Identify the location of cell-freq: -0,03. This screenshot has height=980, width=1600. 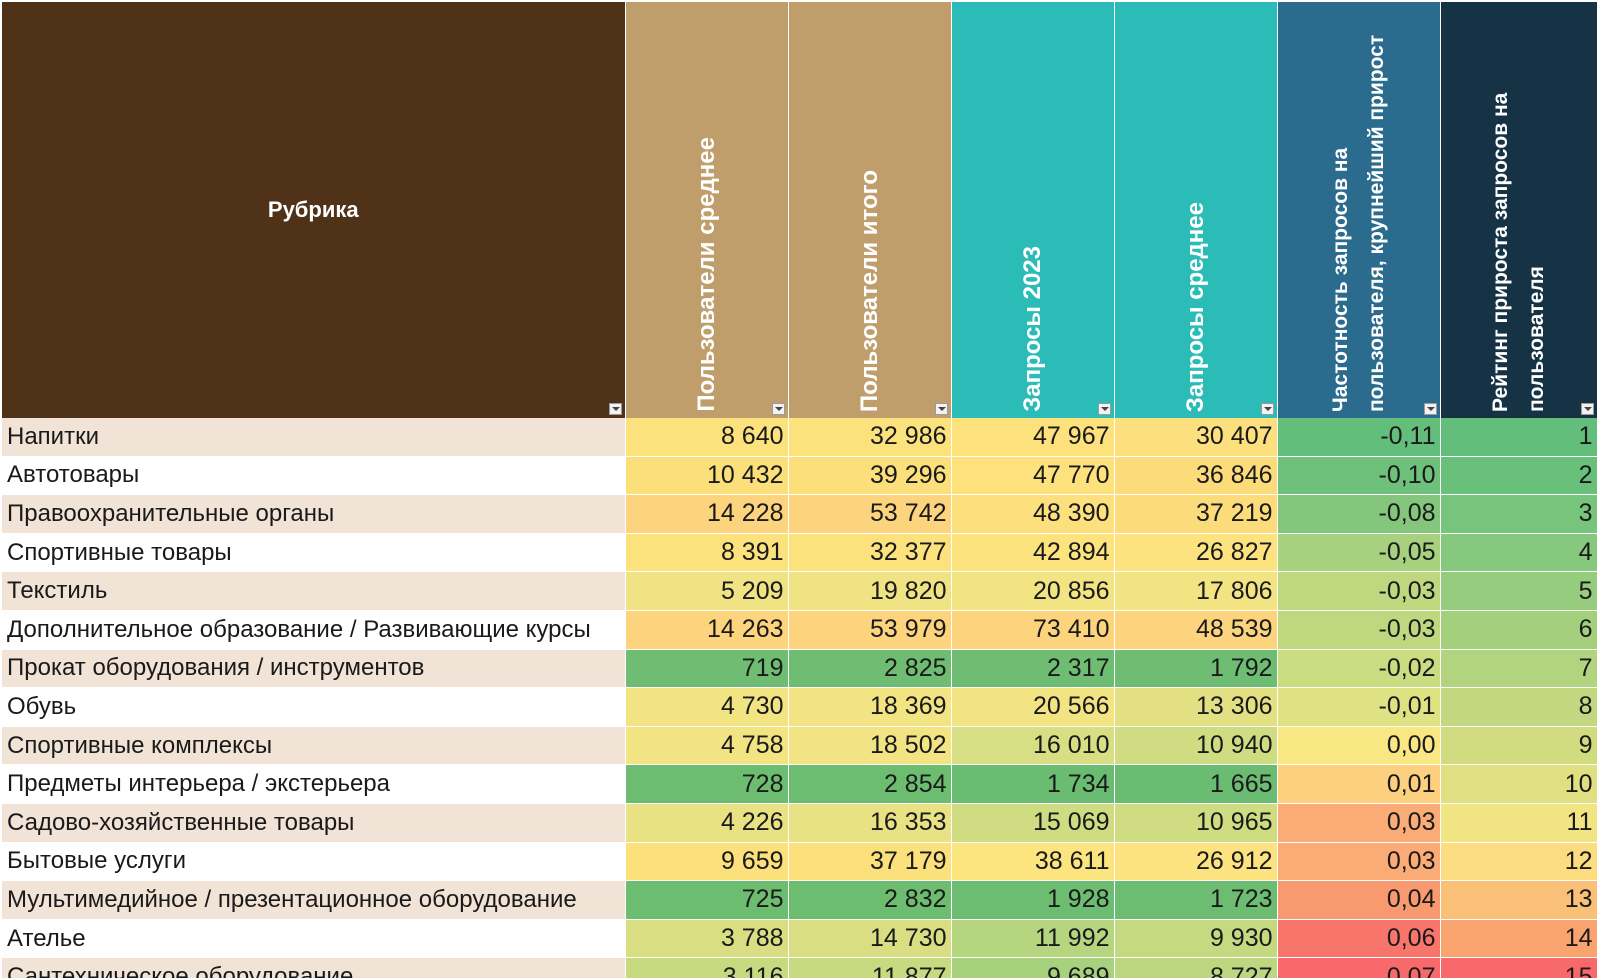
(1359, 630).